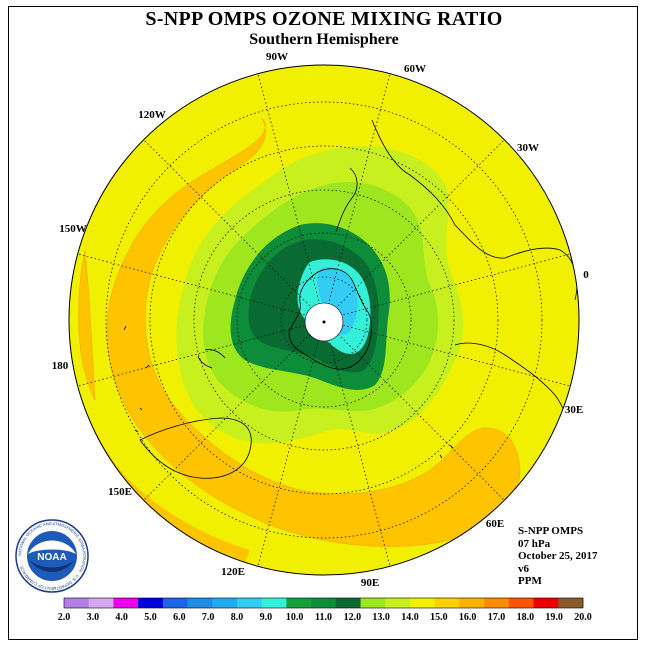 This screenshot has height=648, width=648. Describe the element at coordinates (495, 524) in the screenshot. I see `lon-label-60e: 60E` at that location.